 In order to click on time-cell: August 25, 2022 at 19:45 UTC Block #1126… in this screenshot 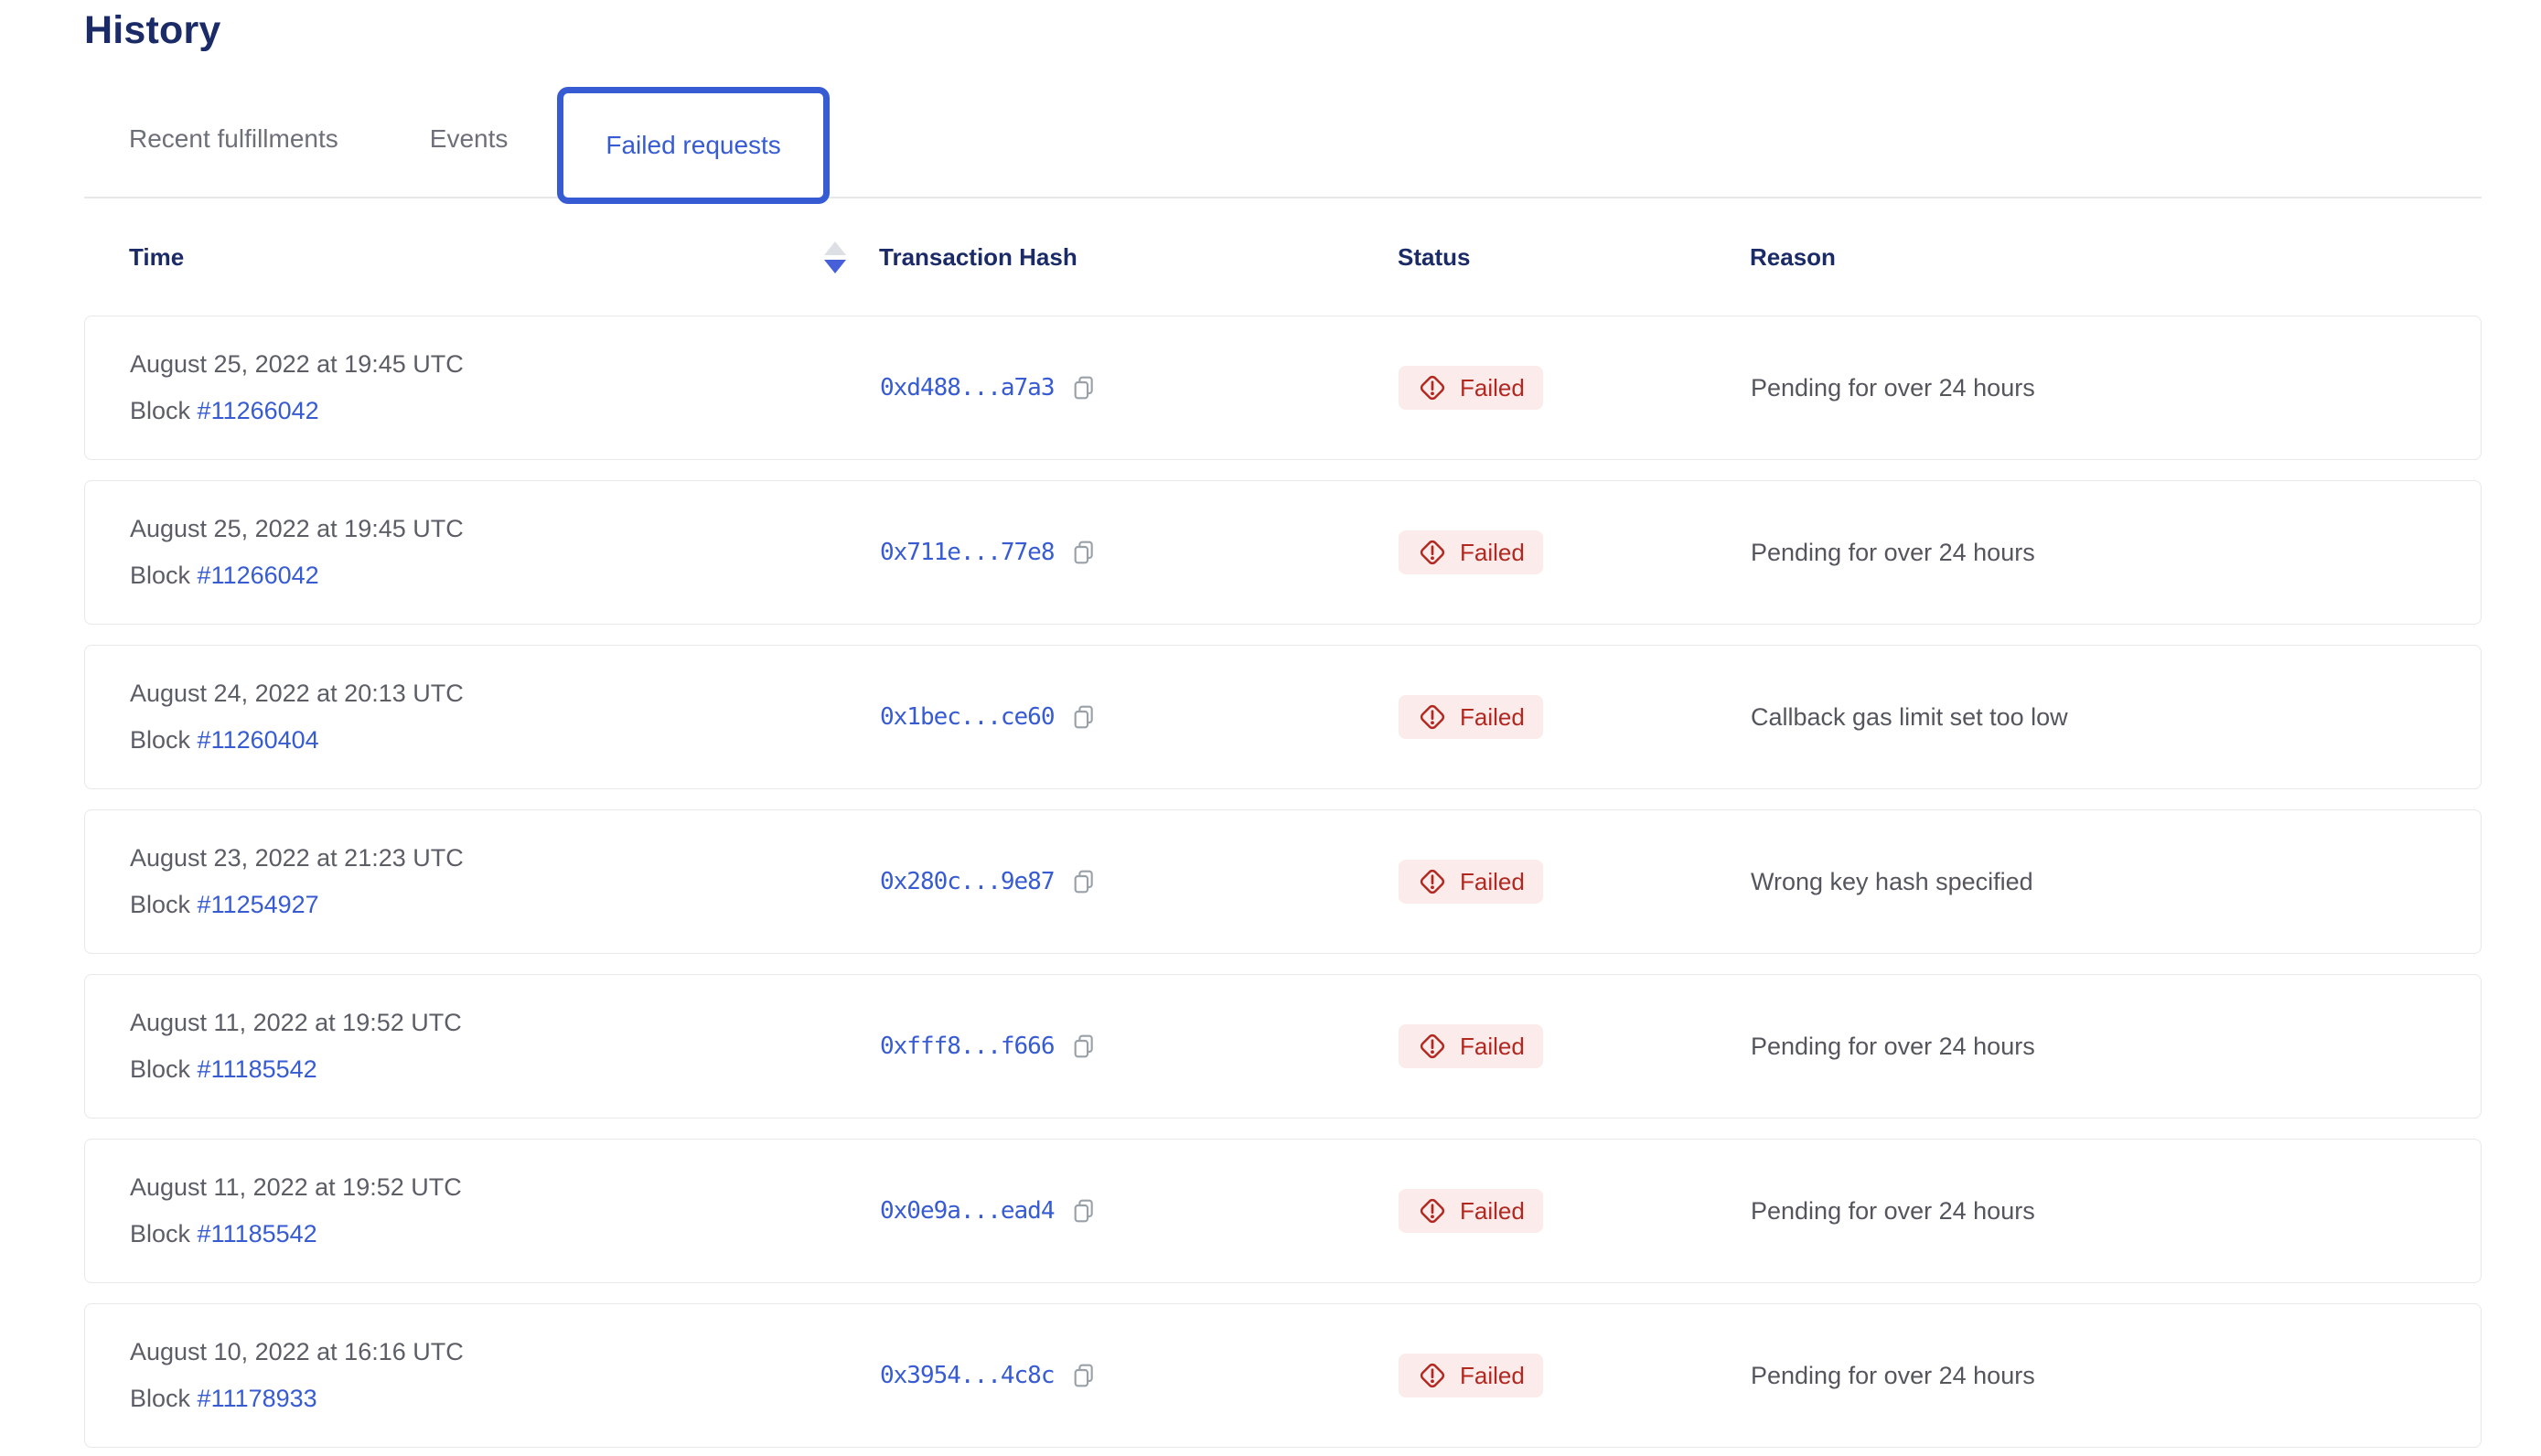, I will do `click(505, 387)`.